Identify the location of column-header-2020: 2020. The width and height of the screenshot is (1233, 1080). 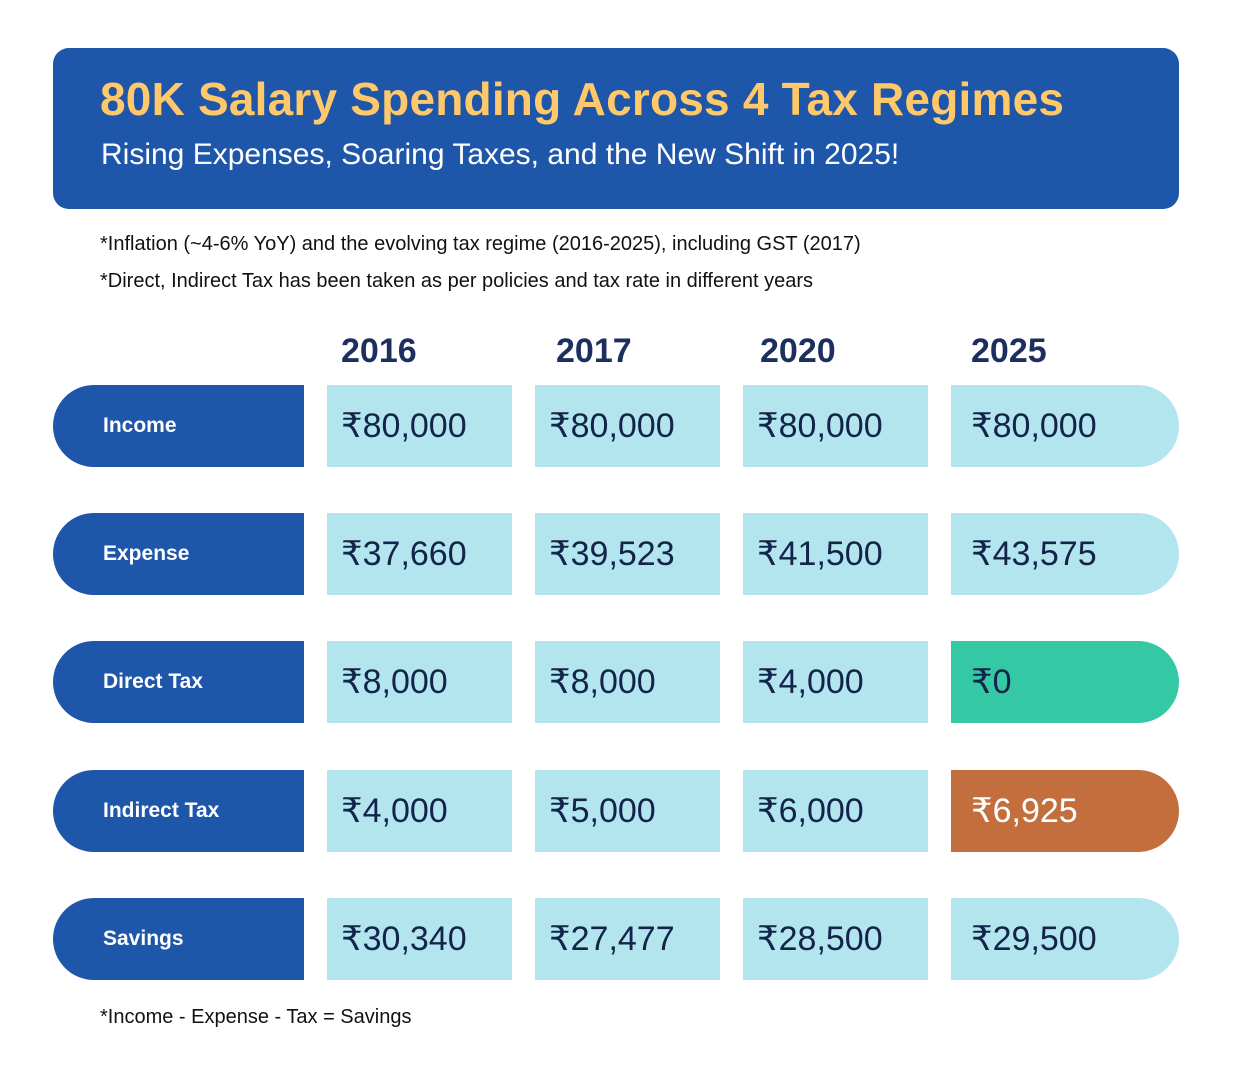
(798, 351).